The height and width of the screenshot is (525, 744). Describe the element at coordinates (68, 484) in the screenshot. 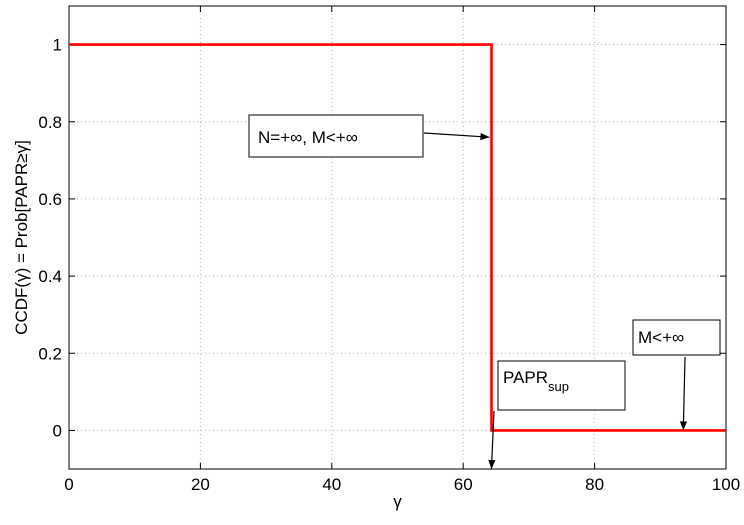

I see `x-tick-label: 0` at that location.